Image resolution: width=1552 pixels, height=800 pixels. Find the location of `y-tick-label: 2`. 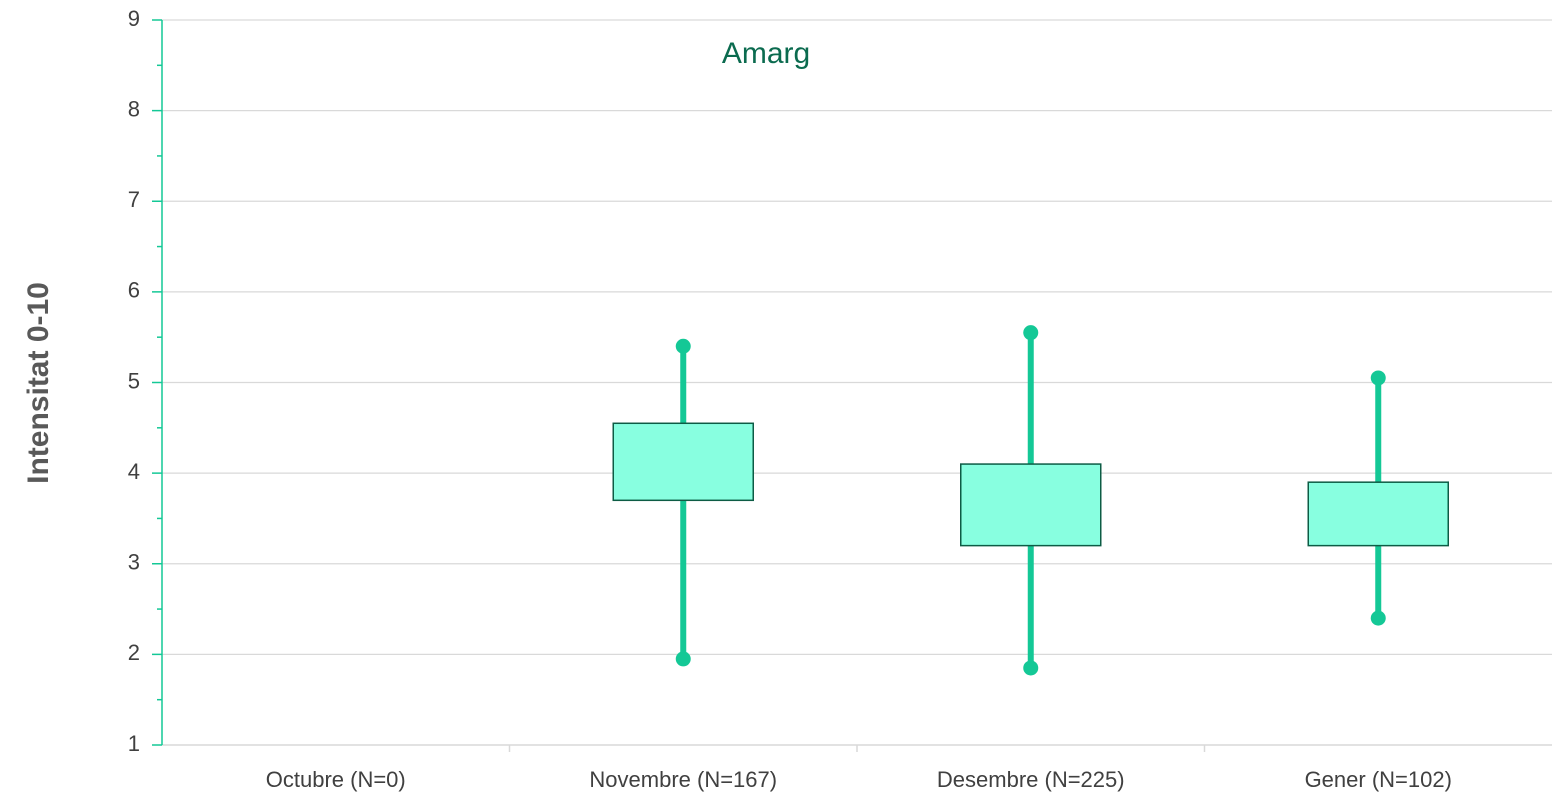

y-tick-label: 2 is located at coordinates (134, 652).